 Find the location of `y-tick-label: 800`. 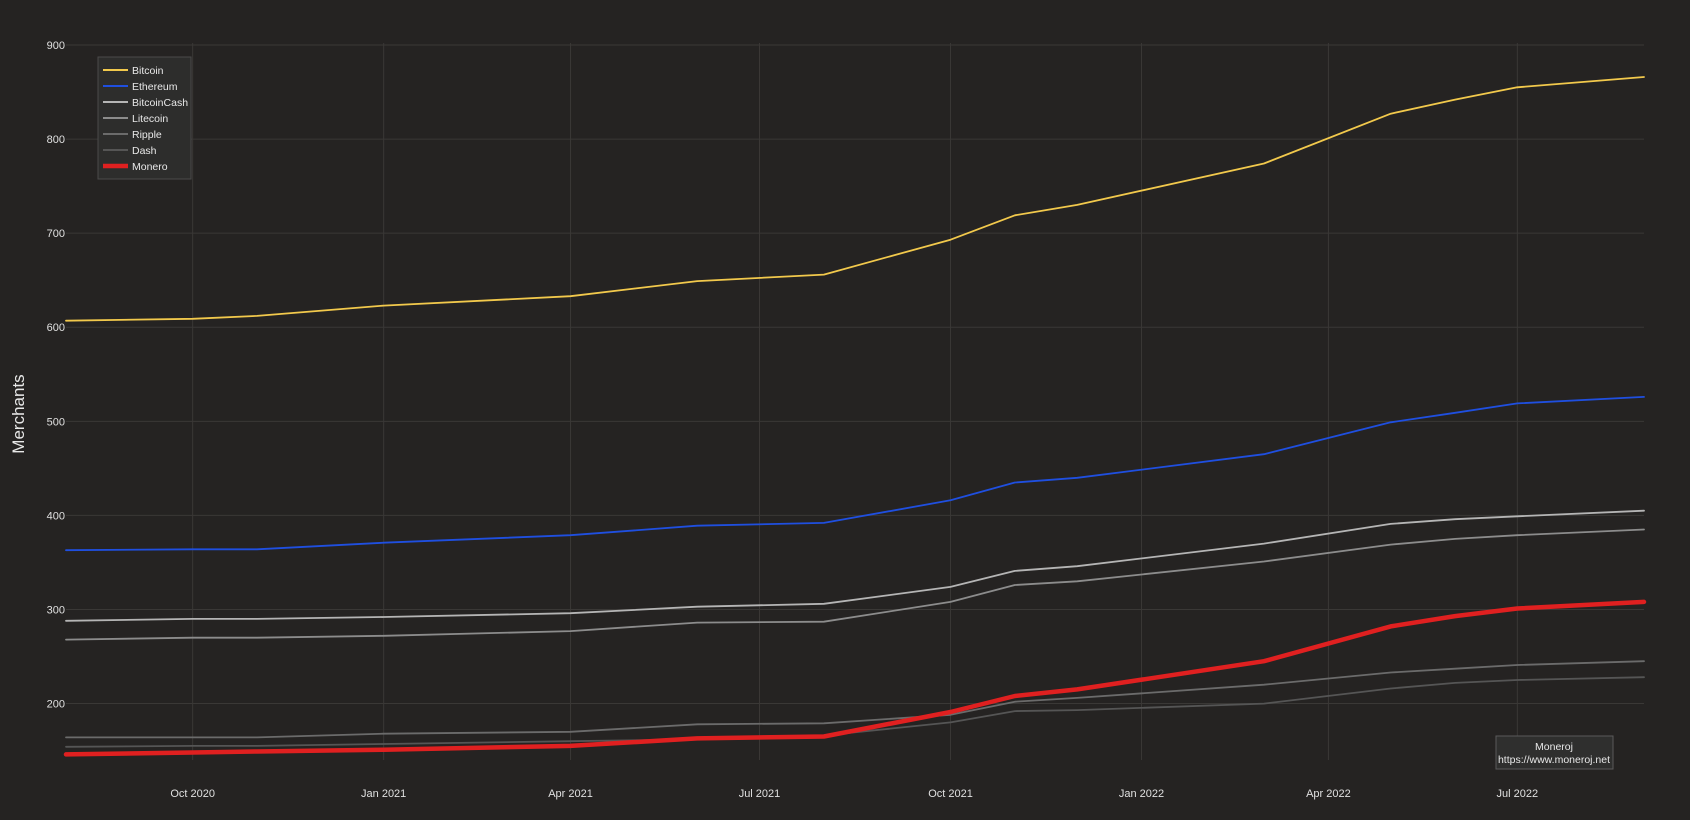

y-tick-label: 800 is located at coordinates (56, 140).